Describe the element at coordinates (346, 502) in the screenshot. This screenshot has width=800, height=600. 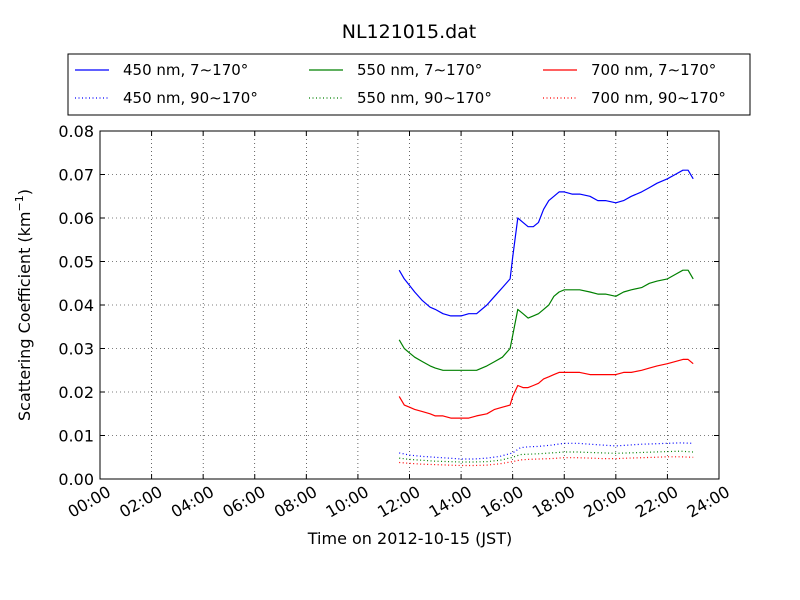
I see `x-tick-label: 10:00` at that location.